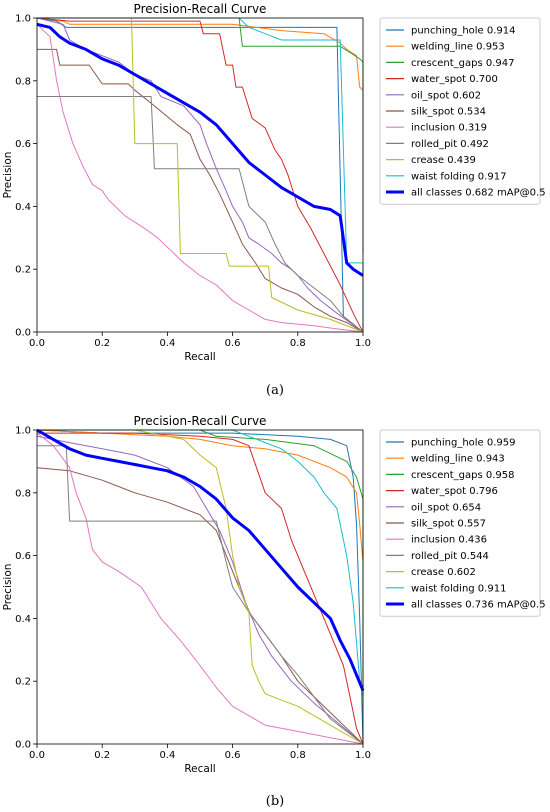 The image size is (550, 812). I want to click on legend-label: punching_hole 0.959, so click(463, 443).